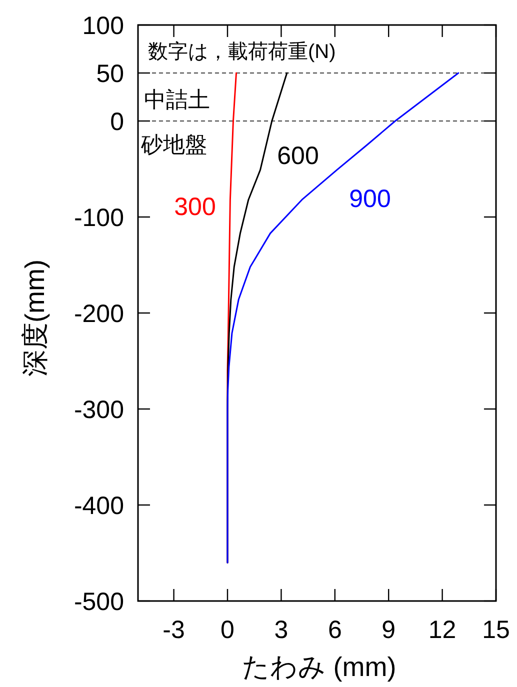 This screenshot has width=517, height=687. I want to click on x-tick-label: 3, so click(281, 630).